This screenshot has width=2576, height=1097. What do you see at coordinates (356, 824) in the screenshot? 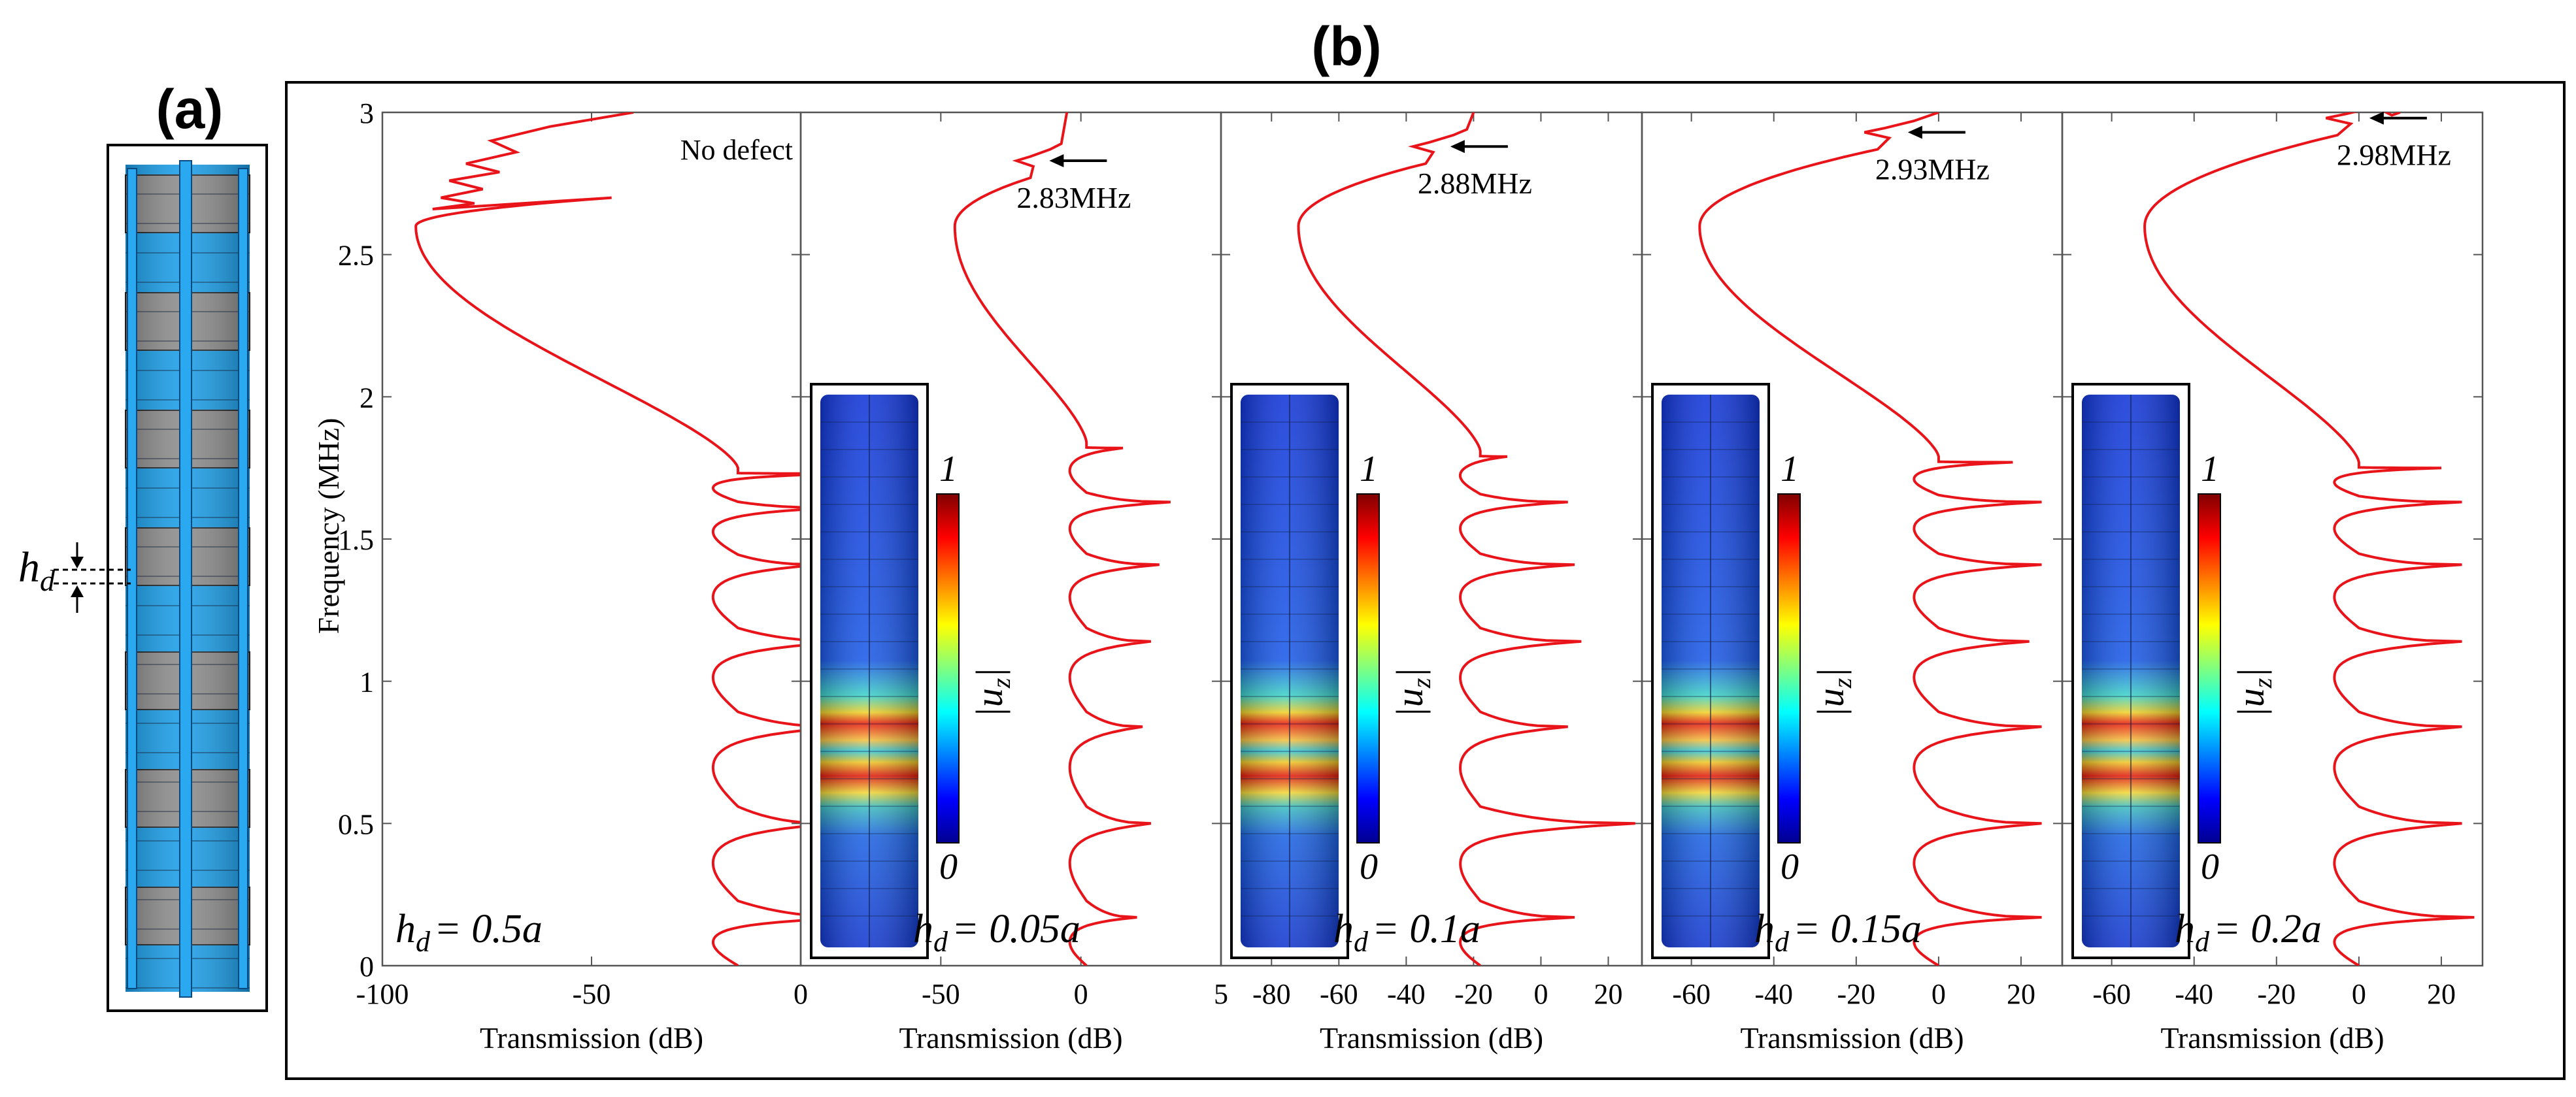
I see `y-tick-label: 0.5` at bounding box center [356, 824].